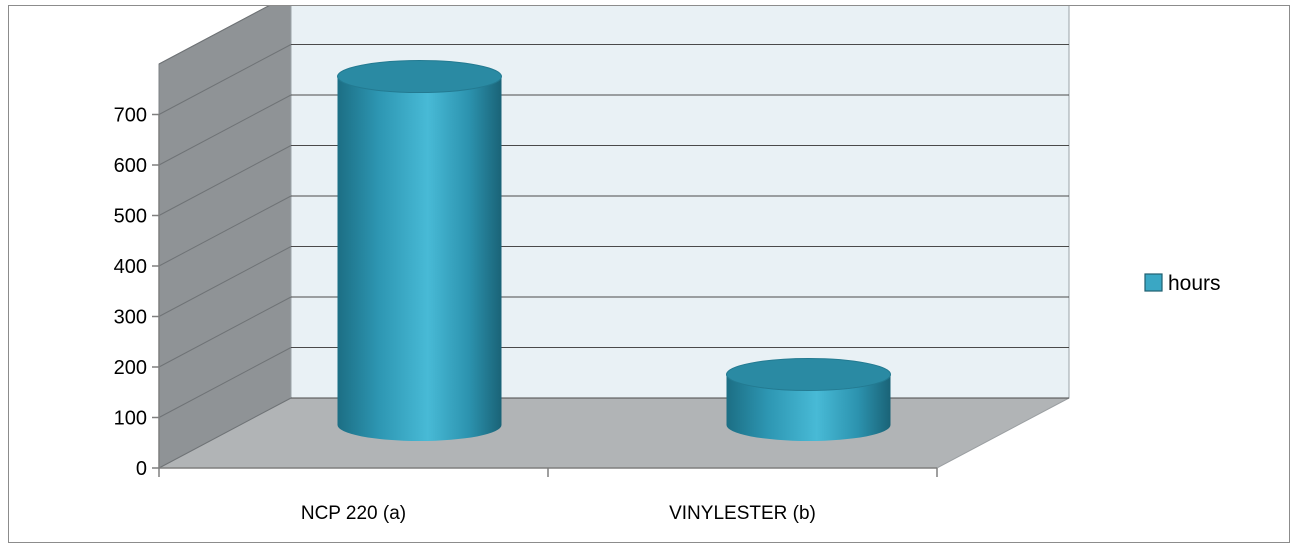  What do you see at coordinates (130, 166) in the screenshot?
I see `y-tick-label: 600` at bounding box center [130, 166].